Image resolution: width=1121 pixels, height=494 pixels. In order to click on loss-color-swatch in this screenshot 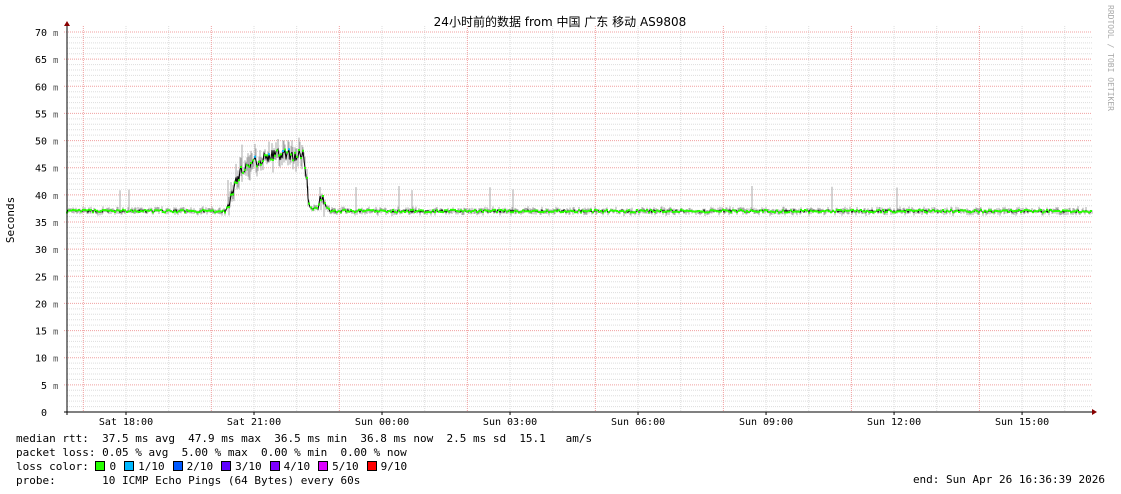, I will do `click(226, 466)`.